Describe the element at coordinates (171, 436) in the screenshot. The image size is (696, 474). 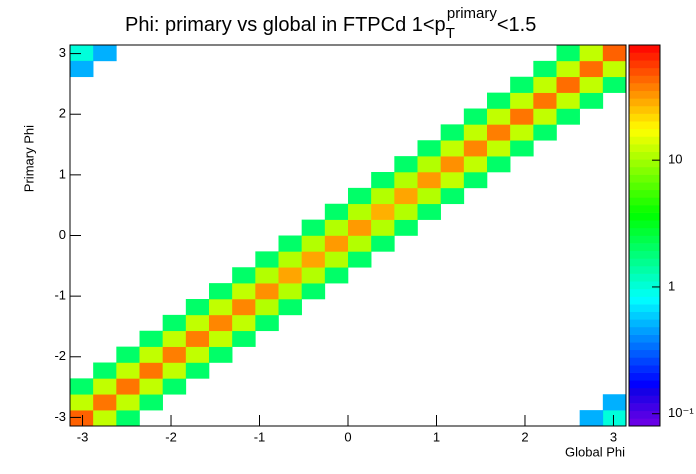
I see `x-tick-label: -2` at that location.